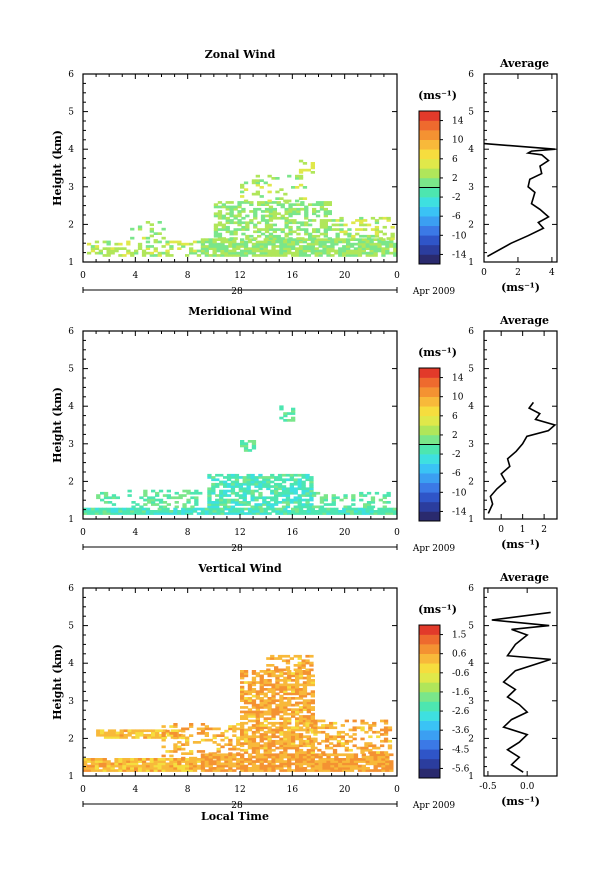 The height and width of the screenshot is (873, 610). I want to click on colorbar-label: 2, so click(455, 179).